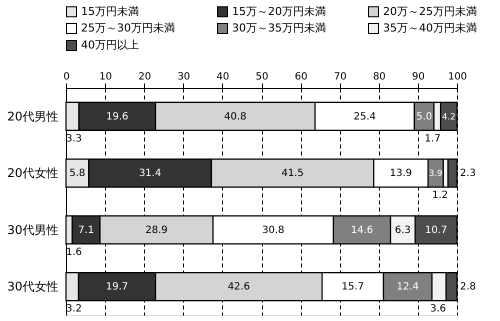 The image size is (500, 321). I want to click on x-tick-label: 60, so click(301, 77).